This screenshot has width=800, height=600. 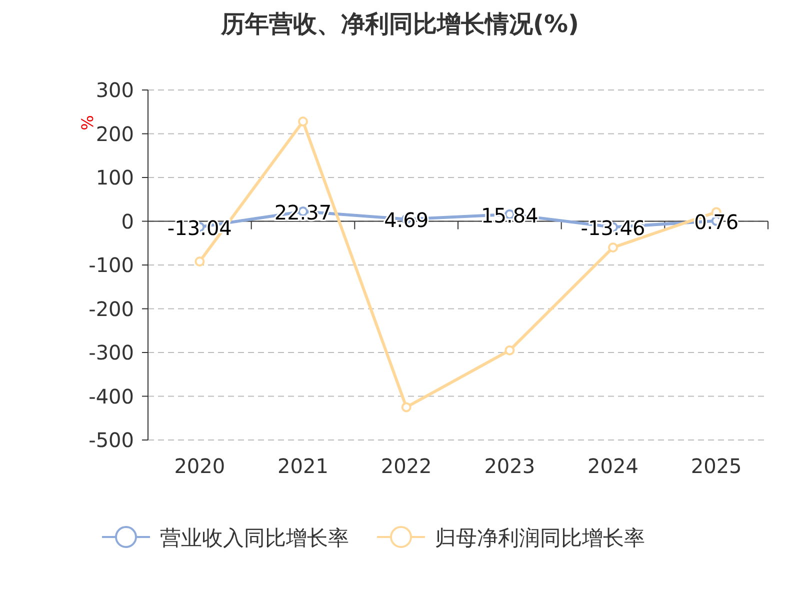 I want to click on y-tick-label: -400, so click(x=111, y=396).